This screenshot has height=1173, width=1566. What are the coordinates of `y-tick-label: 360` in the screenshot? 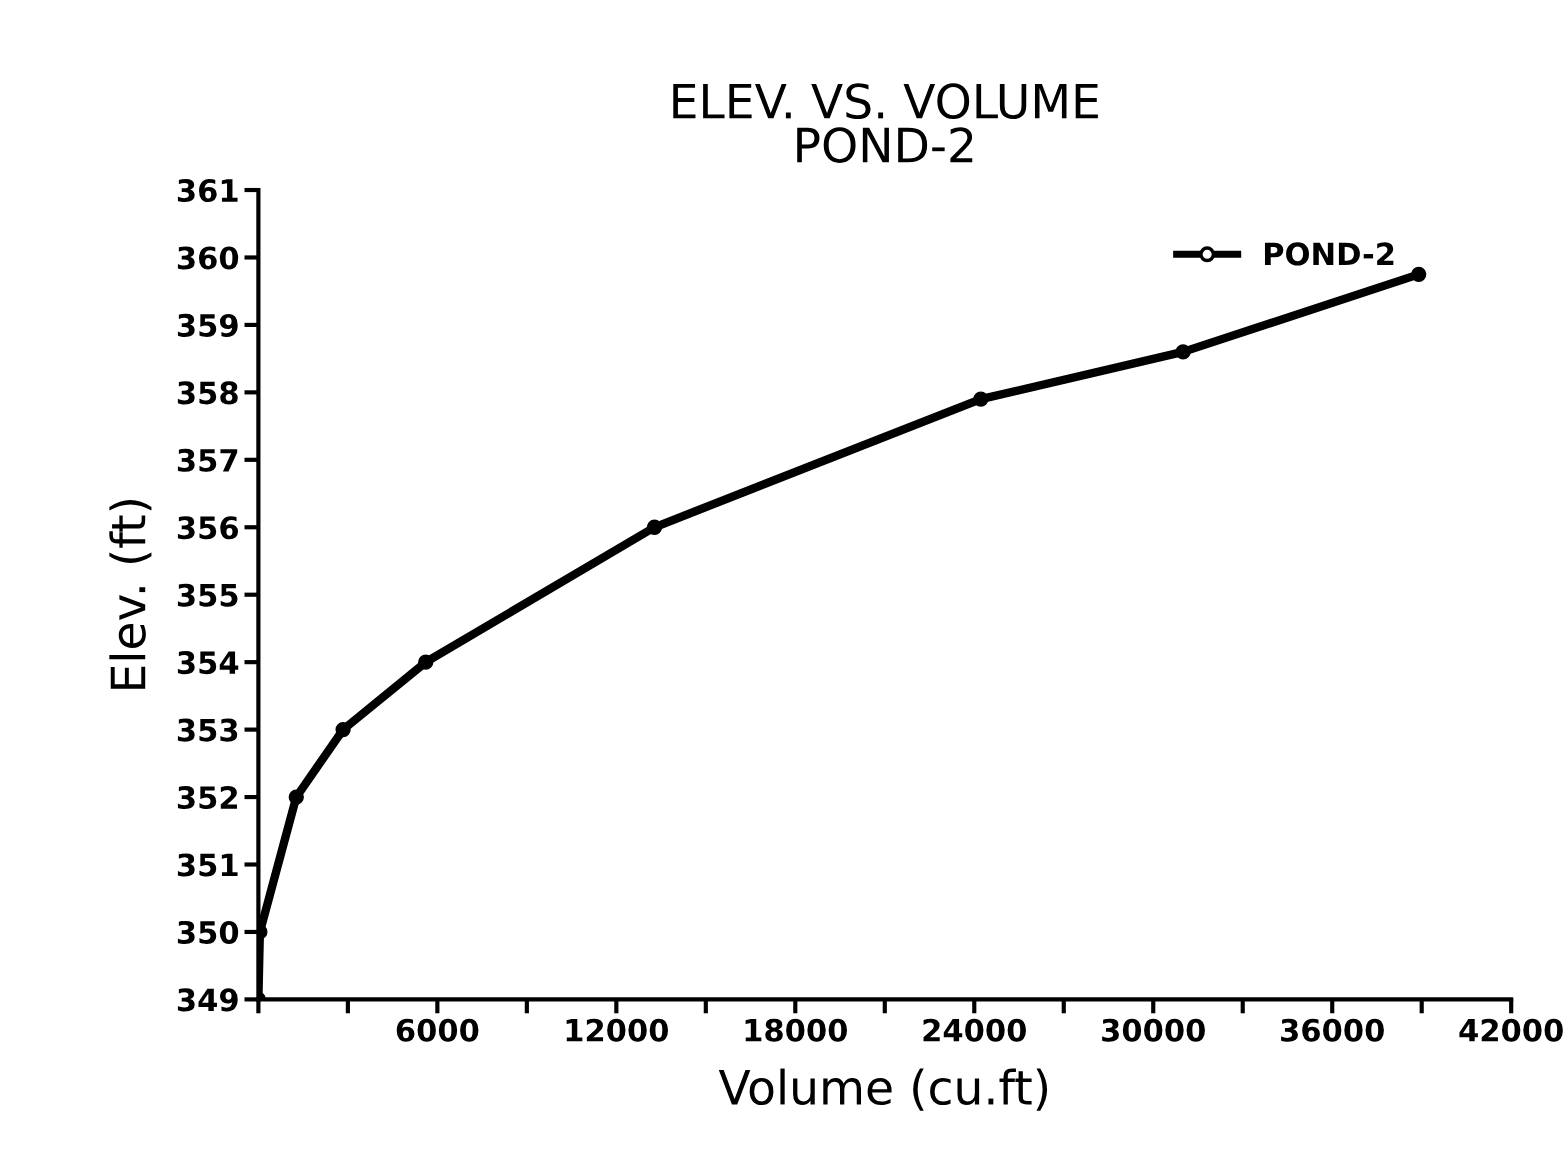 It's located at (208, 258).